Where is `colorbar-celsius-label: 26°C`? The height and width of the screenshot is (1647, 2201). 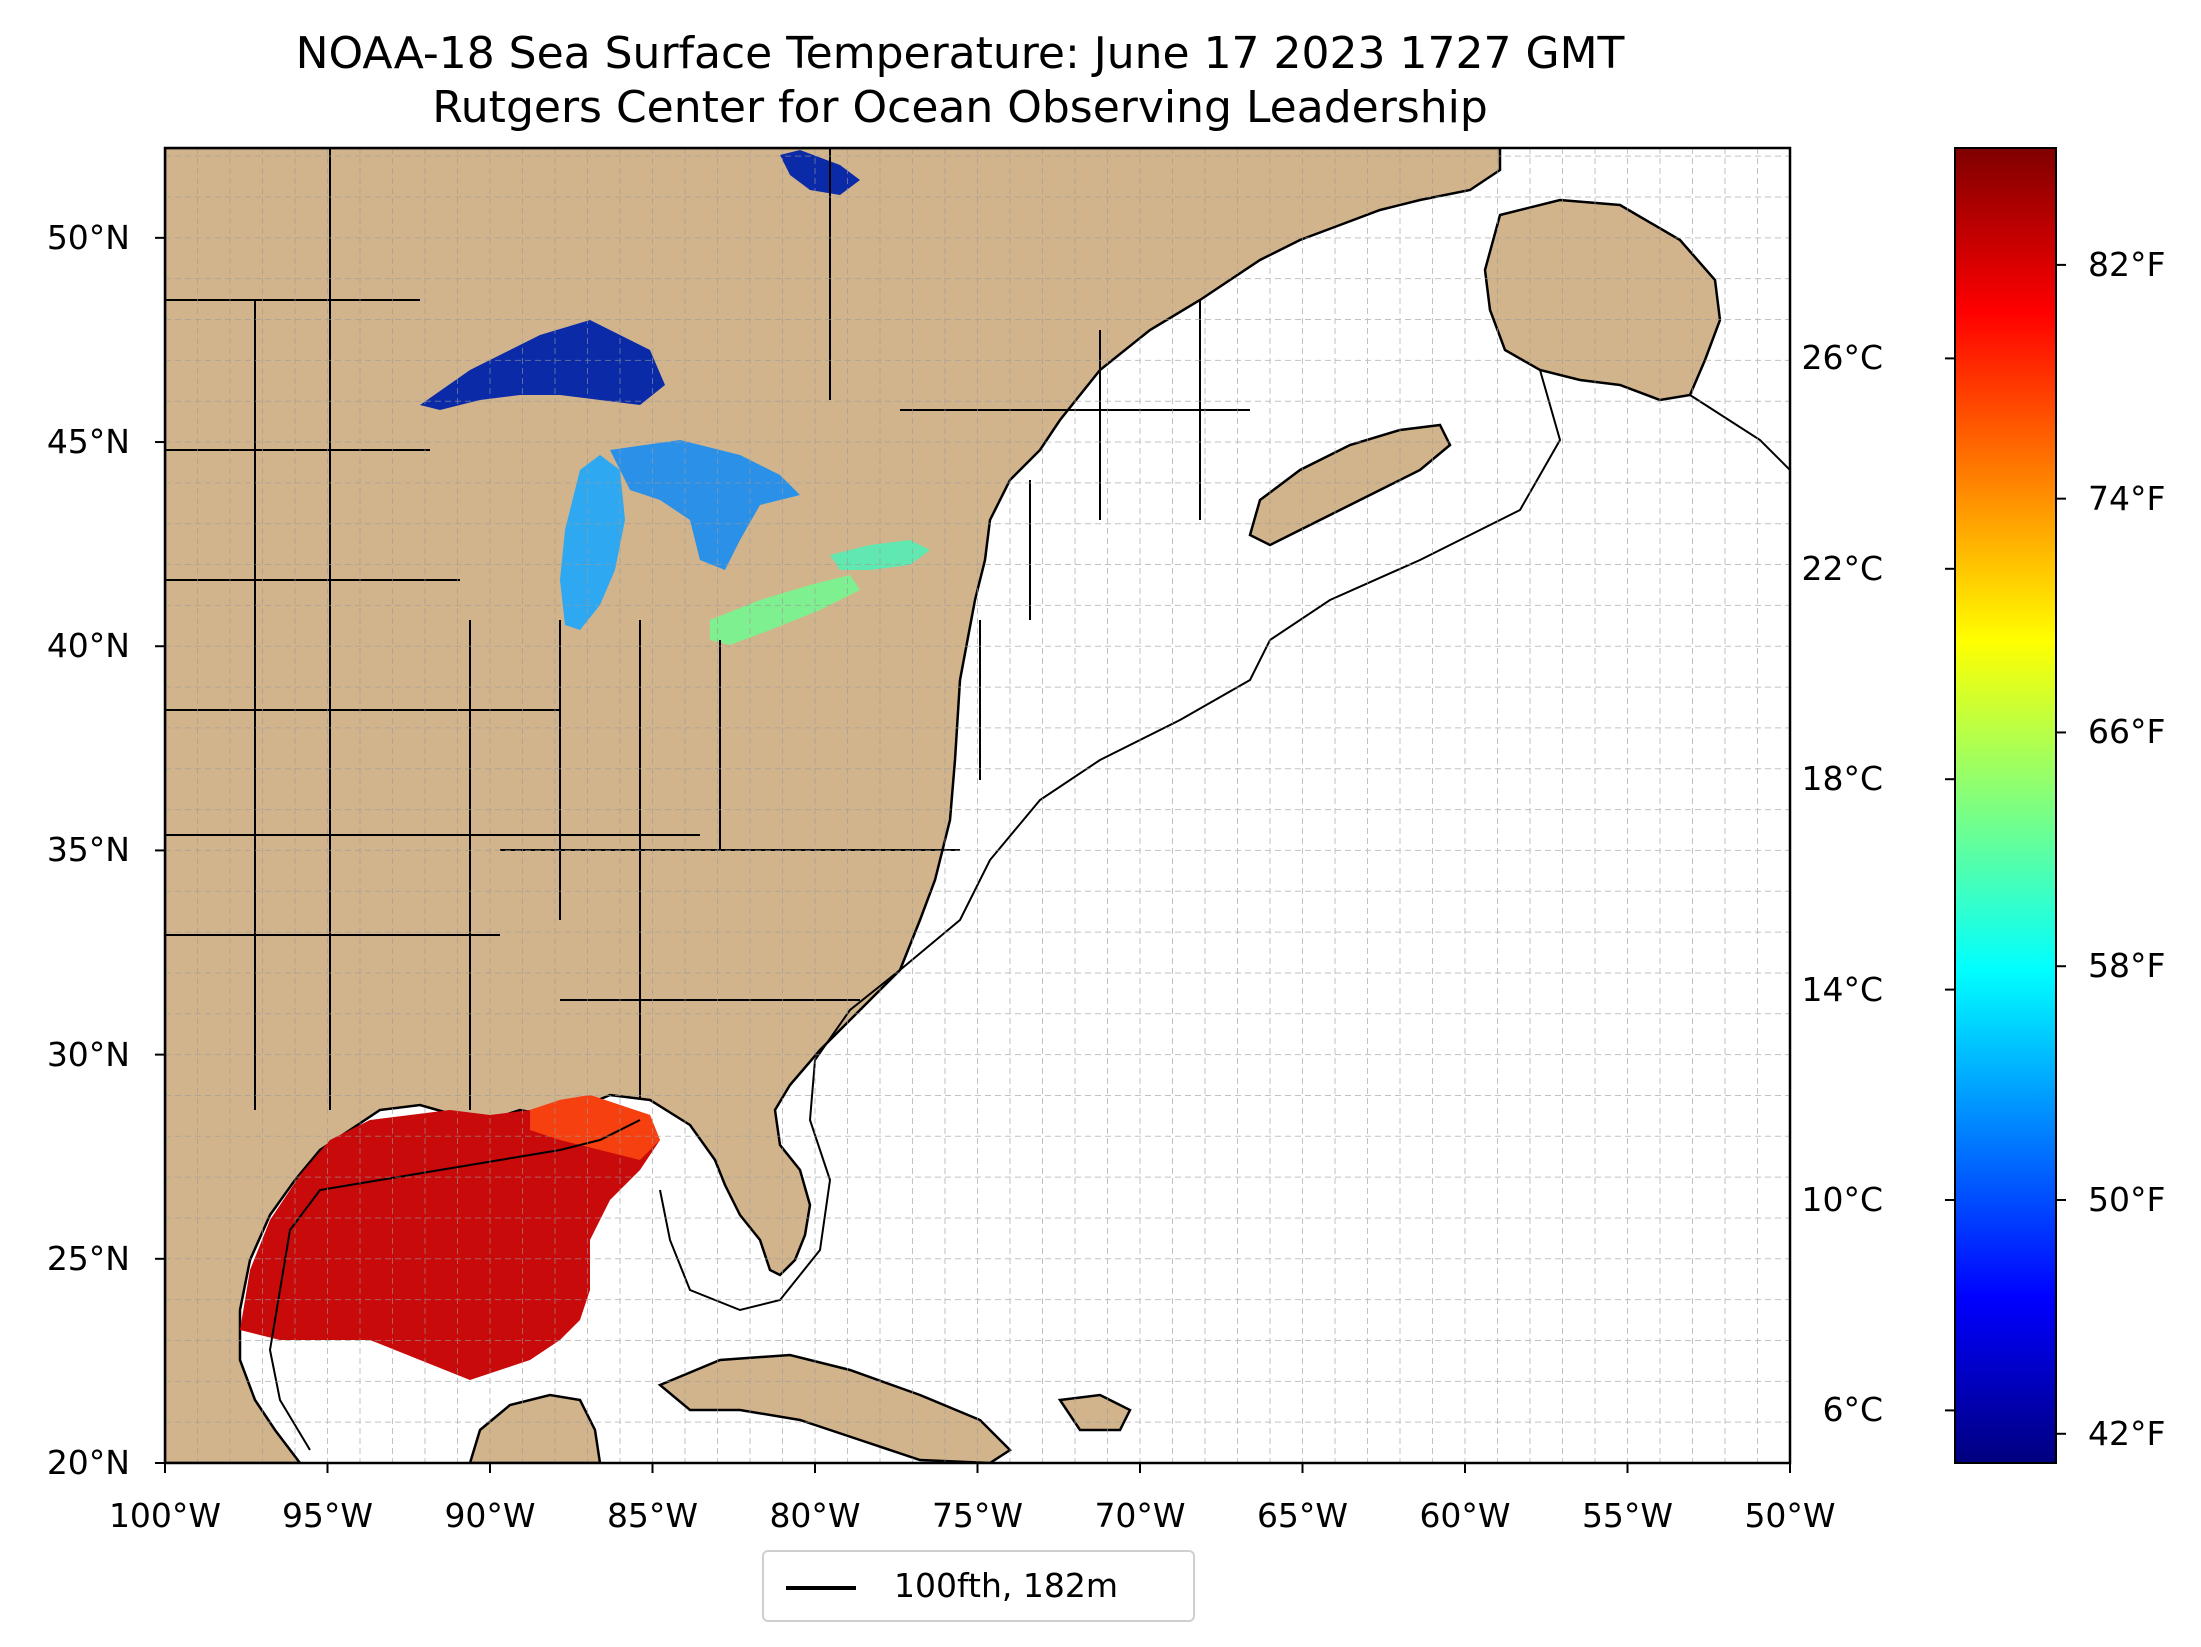 colorbar-celsius-label: 26°C is located at coordinates (1842, 358).